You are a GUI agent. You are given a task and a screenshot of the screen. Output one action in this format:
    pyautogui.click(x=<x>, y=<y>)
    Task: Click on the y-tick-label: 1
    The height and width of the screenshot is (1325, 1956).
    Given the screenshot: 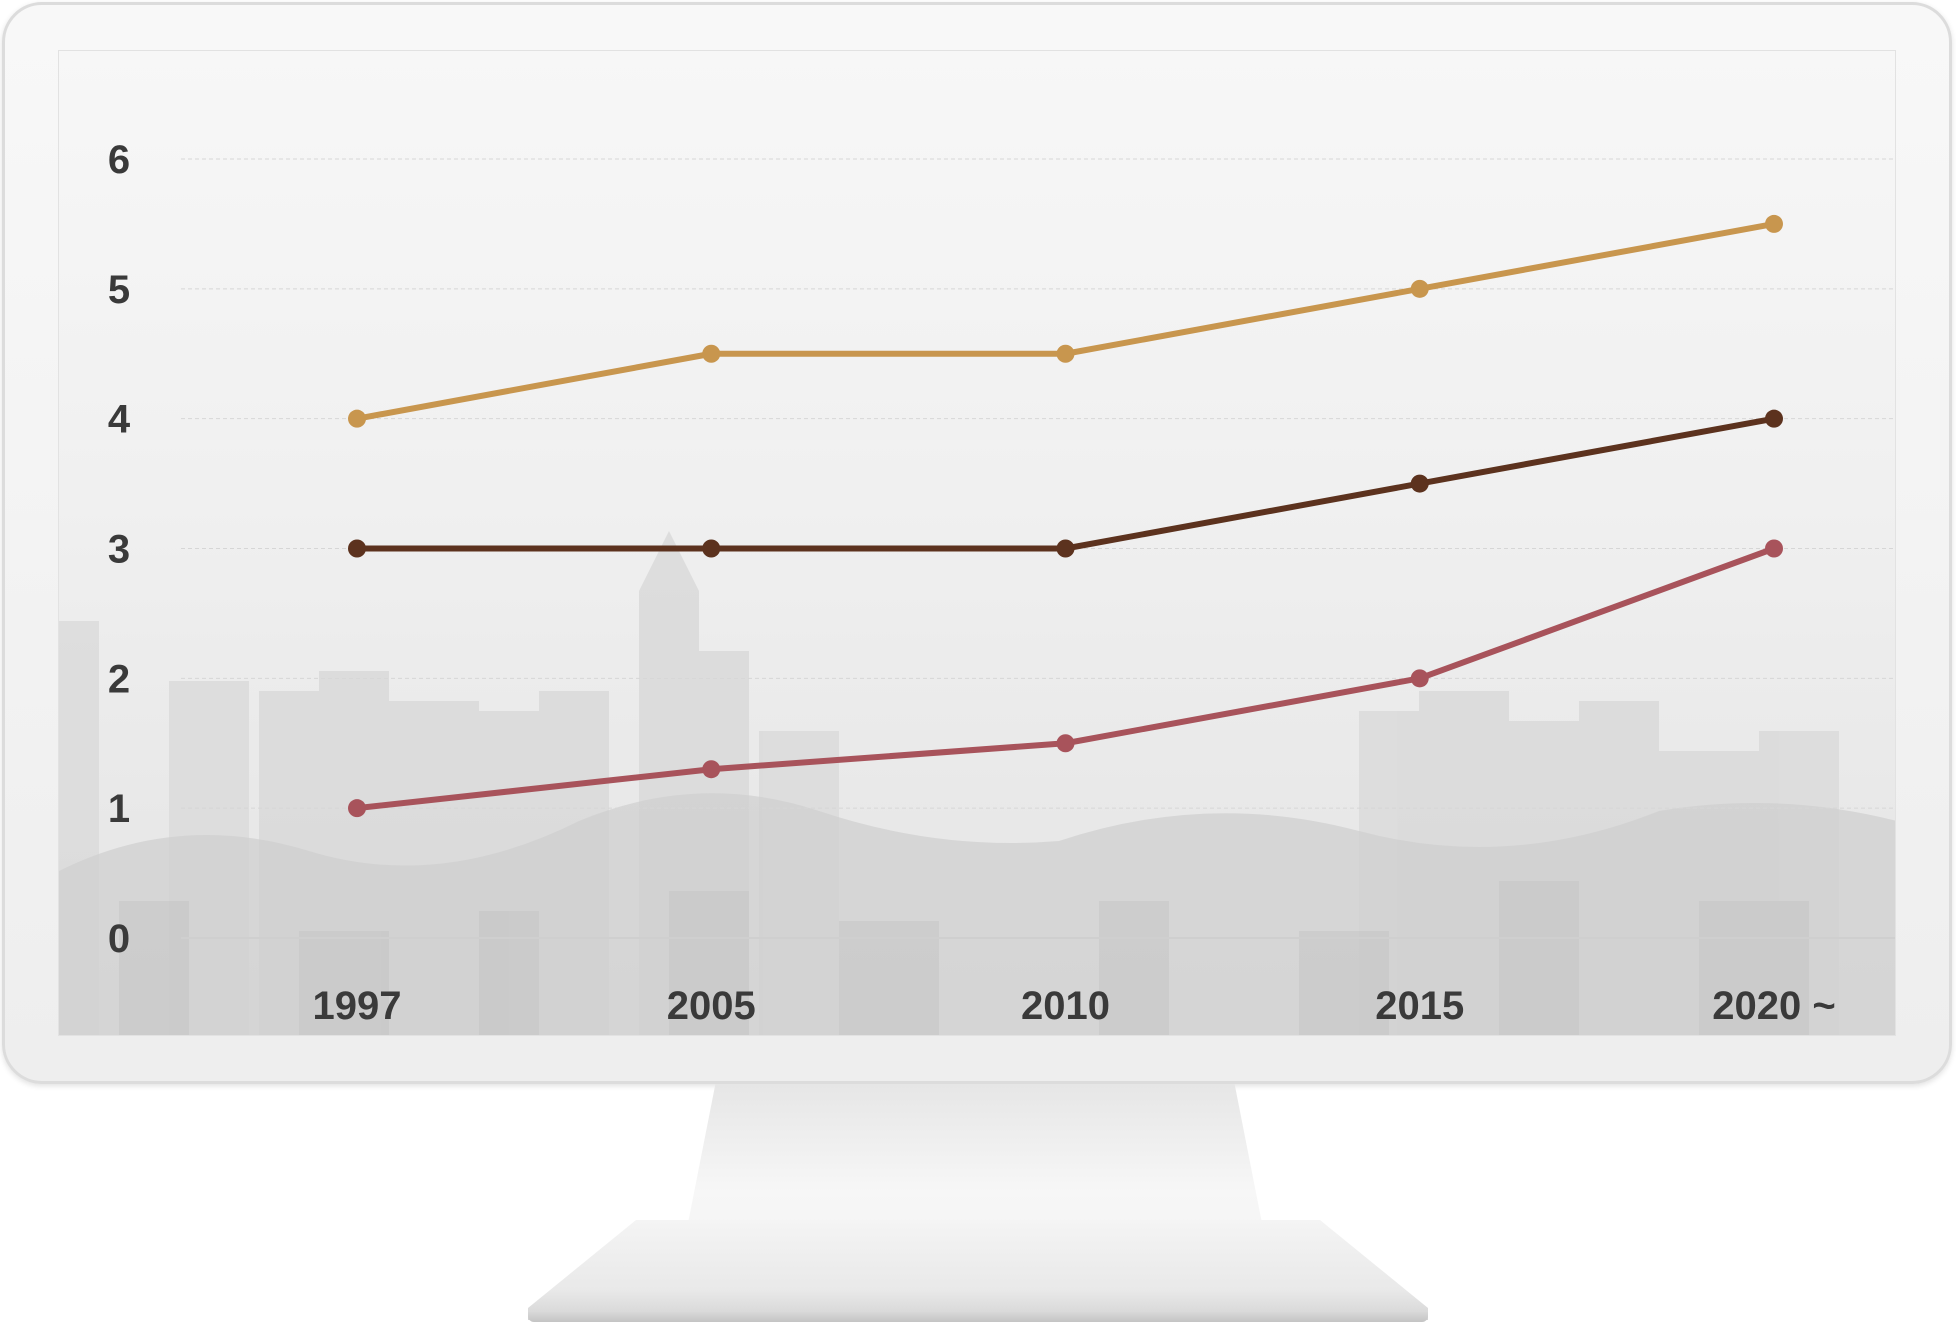 What is the action you would take?
    pyautogui.click(x=119, y=809)
    